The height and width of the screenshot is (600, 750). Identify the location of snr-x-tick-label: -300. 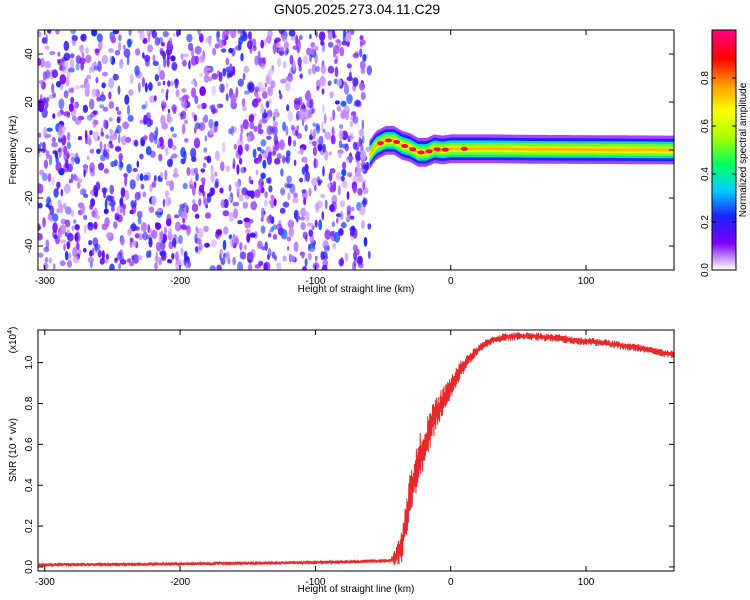
(45, 582).